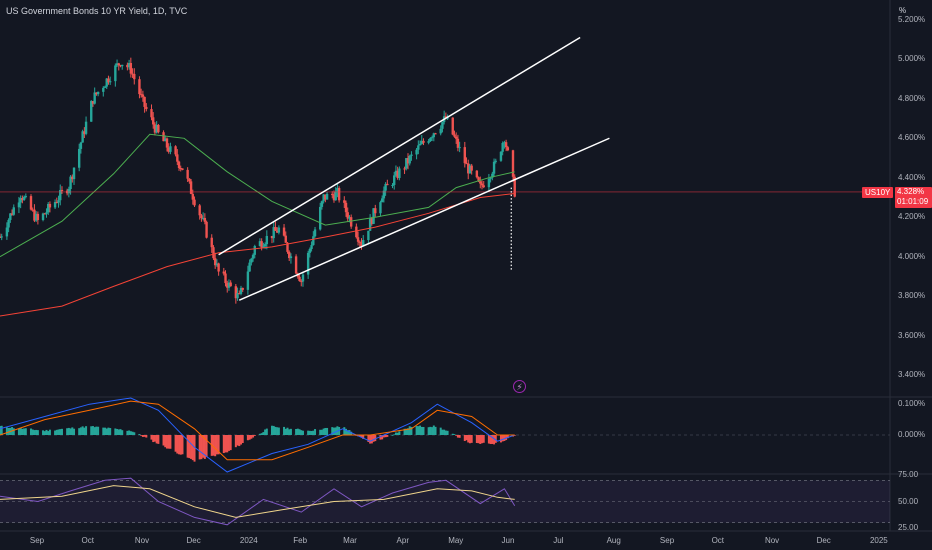 The image size is (932, 550). Describe the element at coordinates (878, 192) in the screenshot. I see `last-price-ticker: US10Y` at that location.